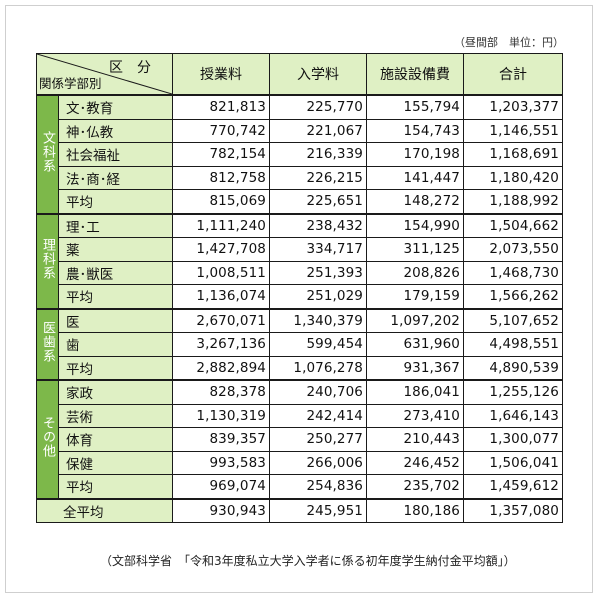  What do you see at coordinates (318, 107) in the screenshot?
I see `value-cell: 225,770` at bounding box center [318, 107].